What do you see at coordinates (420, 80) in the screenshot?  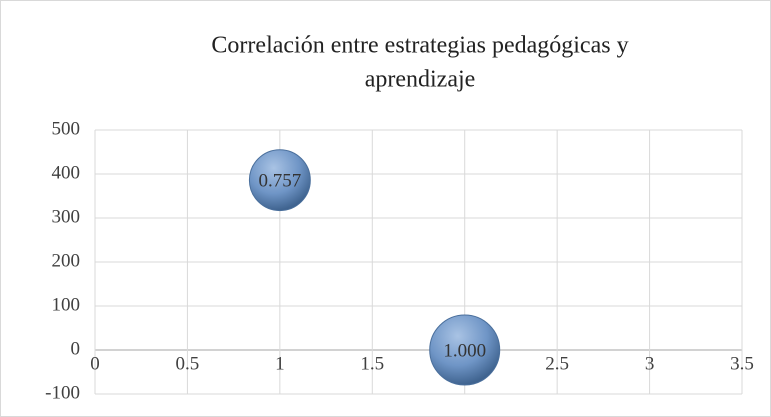 I see `chart-title: aprendizaje` at bounding box center [420, 80].